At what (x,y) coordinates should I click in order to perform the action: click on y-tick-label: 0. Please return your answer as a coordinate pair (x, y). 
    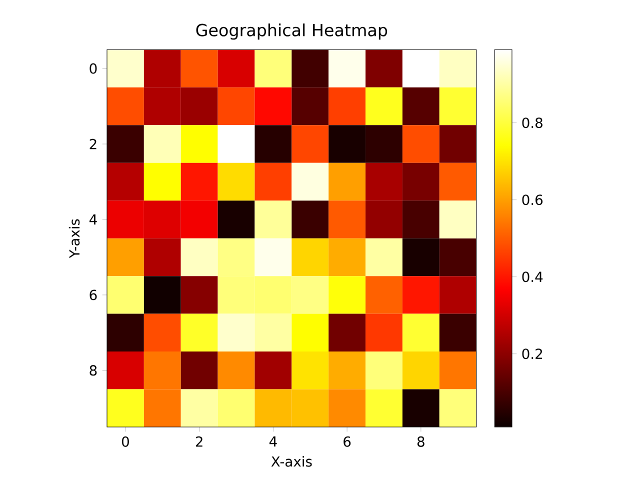
    Looking at the image, I should click on (93, 68).